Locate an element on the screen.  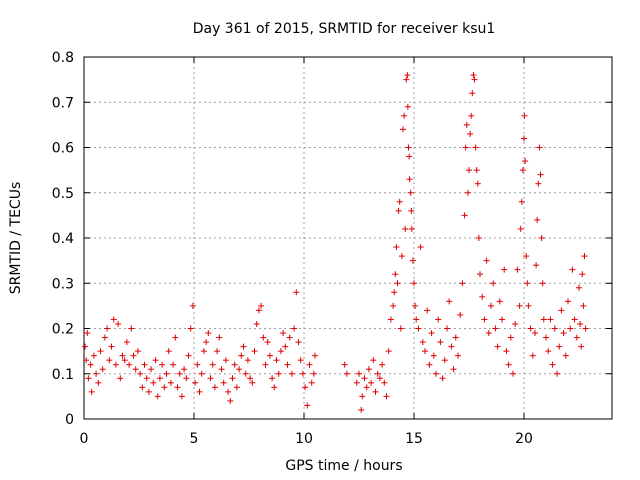
y-axis-label: SRMTID / TECUs is located at coordinates (16, 238).